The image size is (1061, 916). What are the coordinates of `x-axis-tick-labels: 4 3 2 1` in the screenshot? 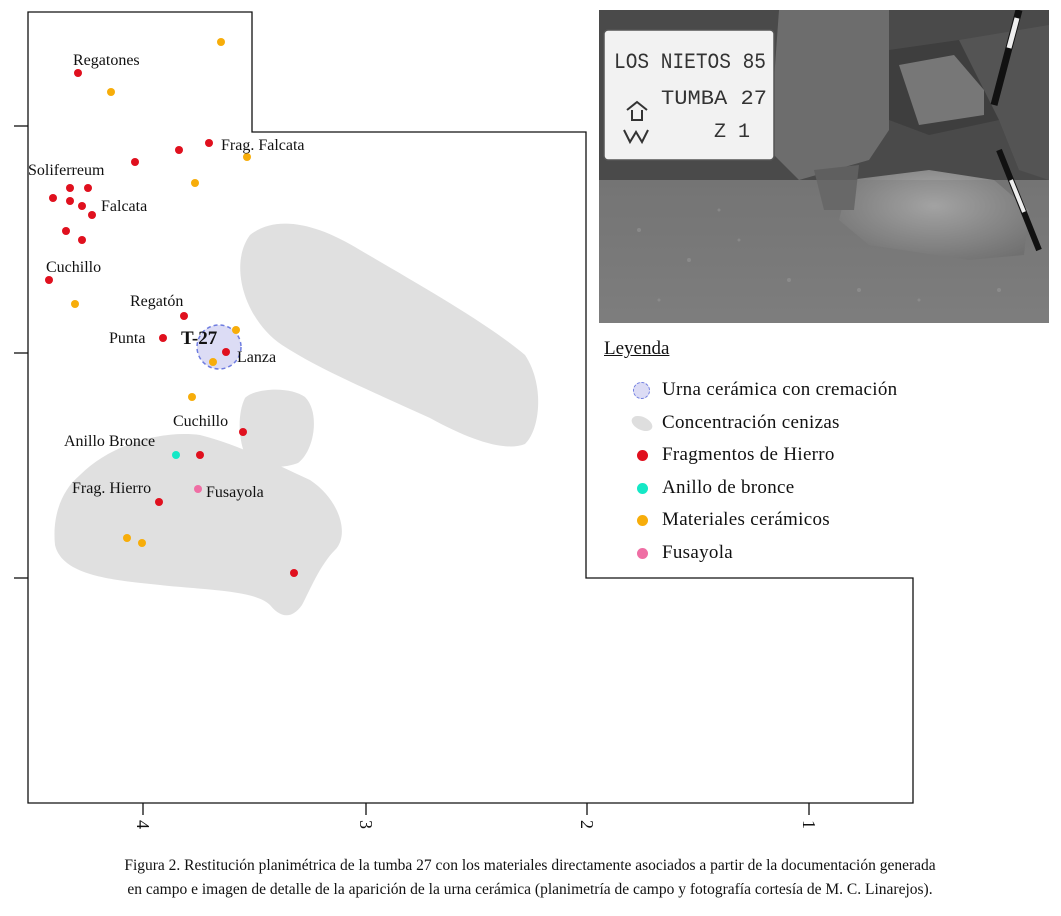 It's located at (476, 824).